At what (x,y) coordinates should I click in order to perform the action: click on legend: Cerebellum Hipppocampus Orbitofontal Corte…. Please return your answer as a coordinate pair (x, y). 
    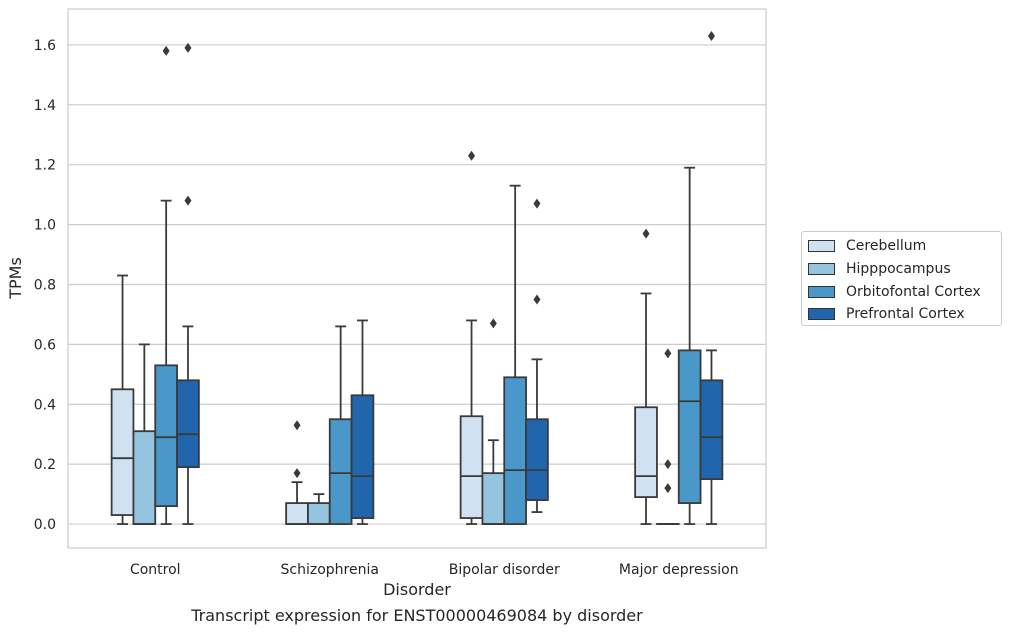
    Looking at the image, I should click on (901, 278).